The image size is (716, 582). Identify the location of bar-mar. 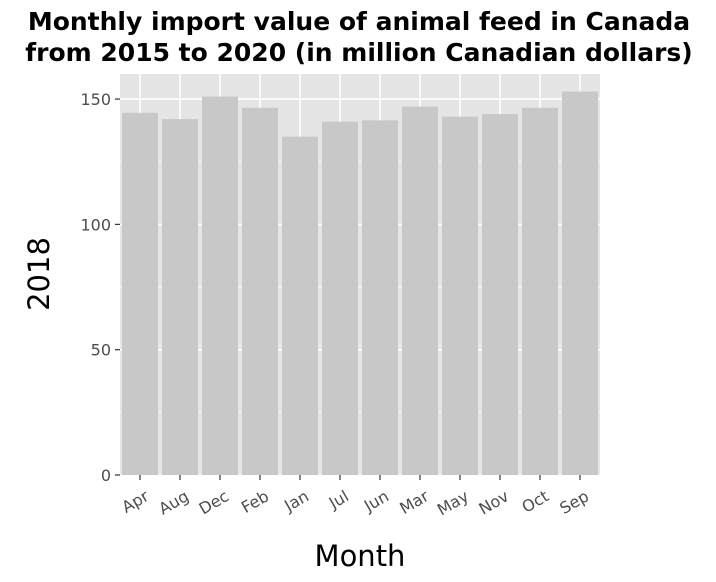
(420, 291).